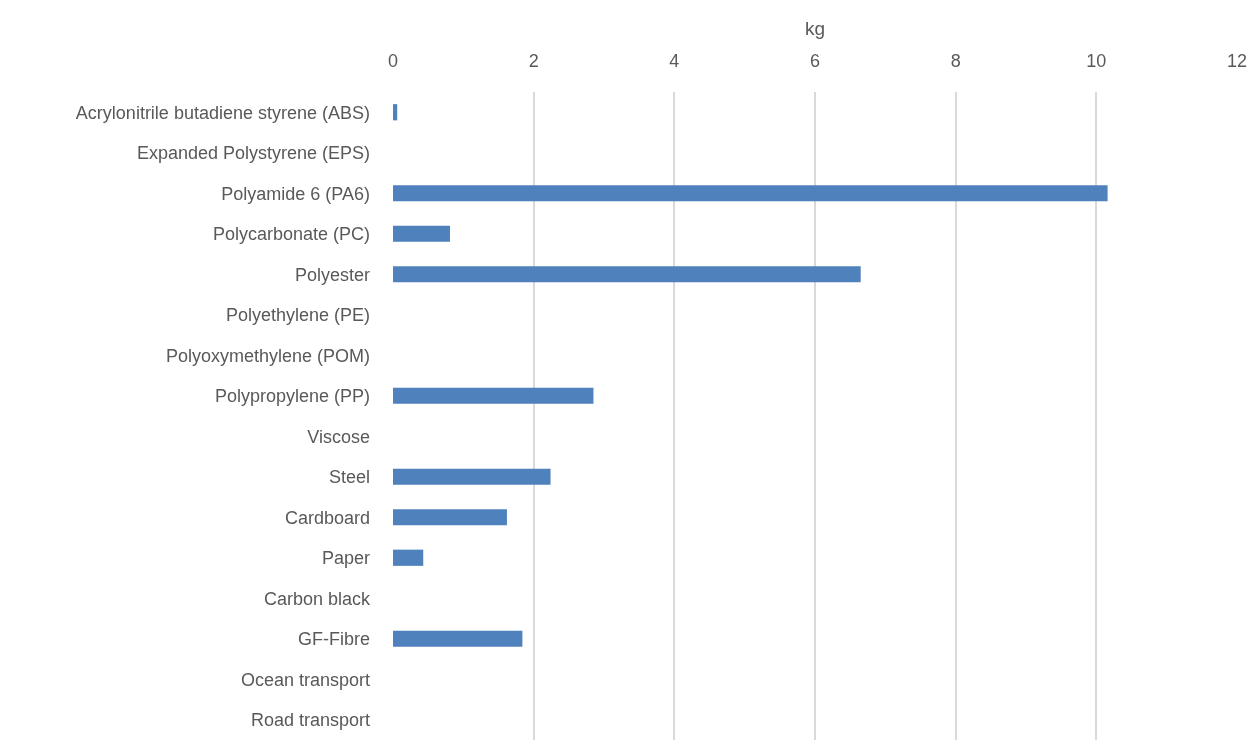 This screenshot has height=740, width=1253. What do you see at coordinates (253, 153) in the screenshot?
I see `y-tick-label: Expanded Polystyrene (EPS)` at bounding box center [253, 153].